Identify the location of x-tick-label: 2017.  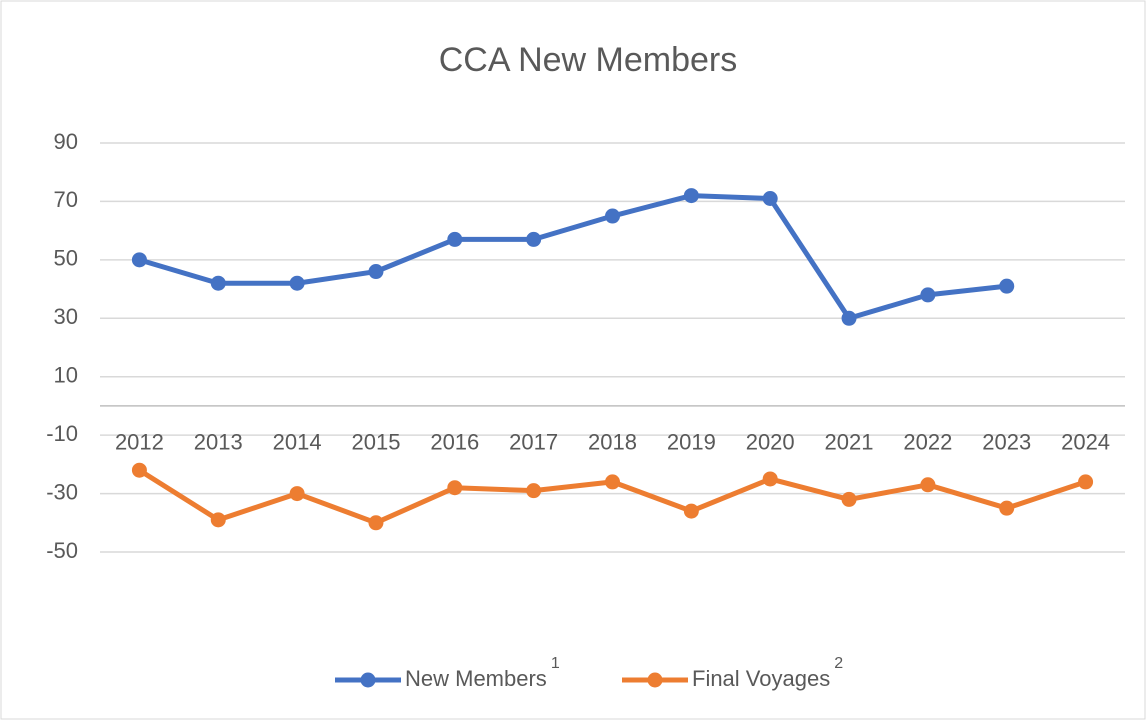
(533, 442).